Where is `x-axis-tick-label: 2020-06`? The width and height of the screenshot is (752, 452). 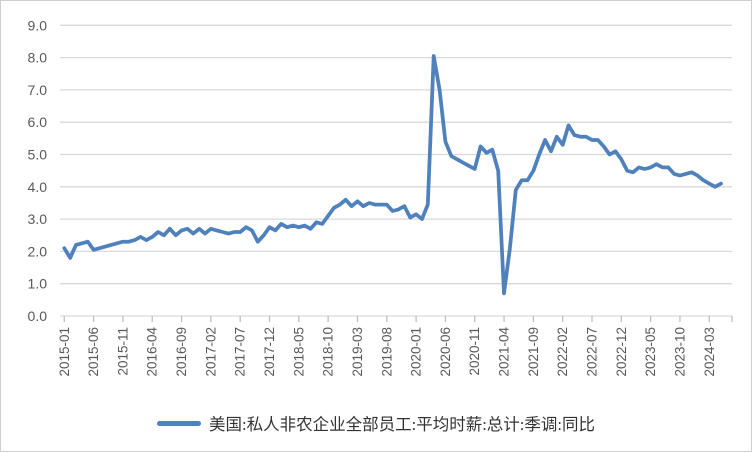 x-axis-tick-label: 2020-06 is located at coordinates (445, 352).